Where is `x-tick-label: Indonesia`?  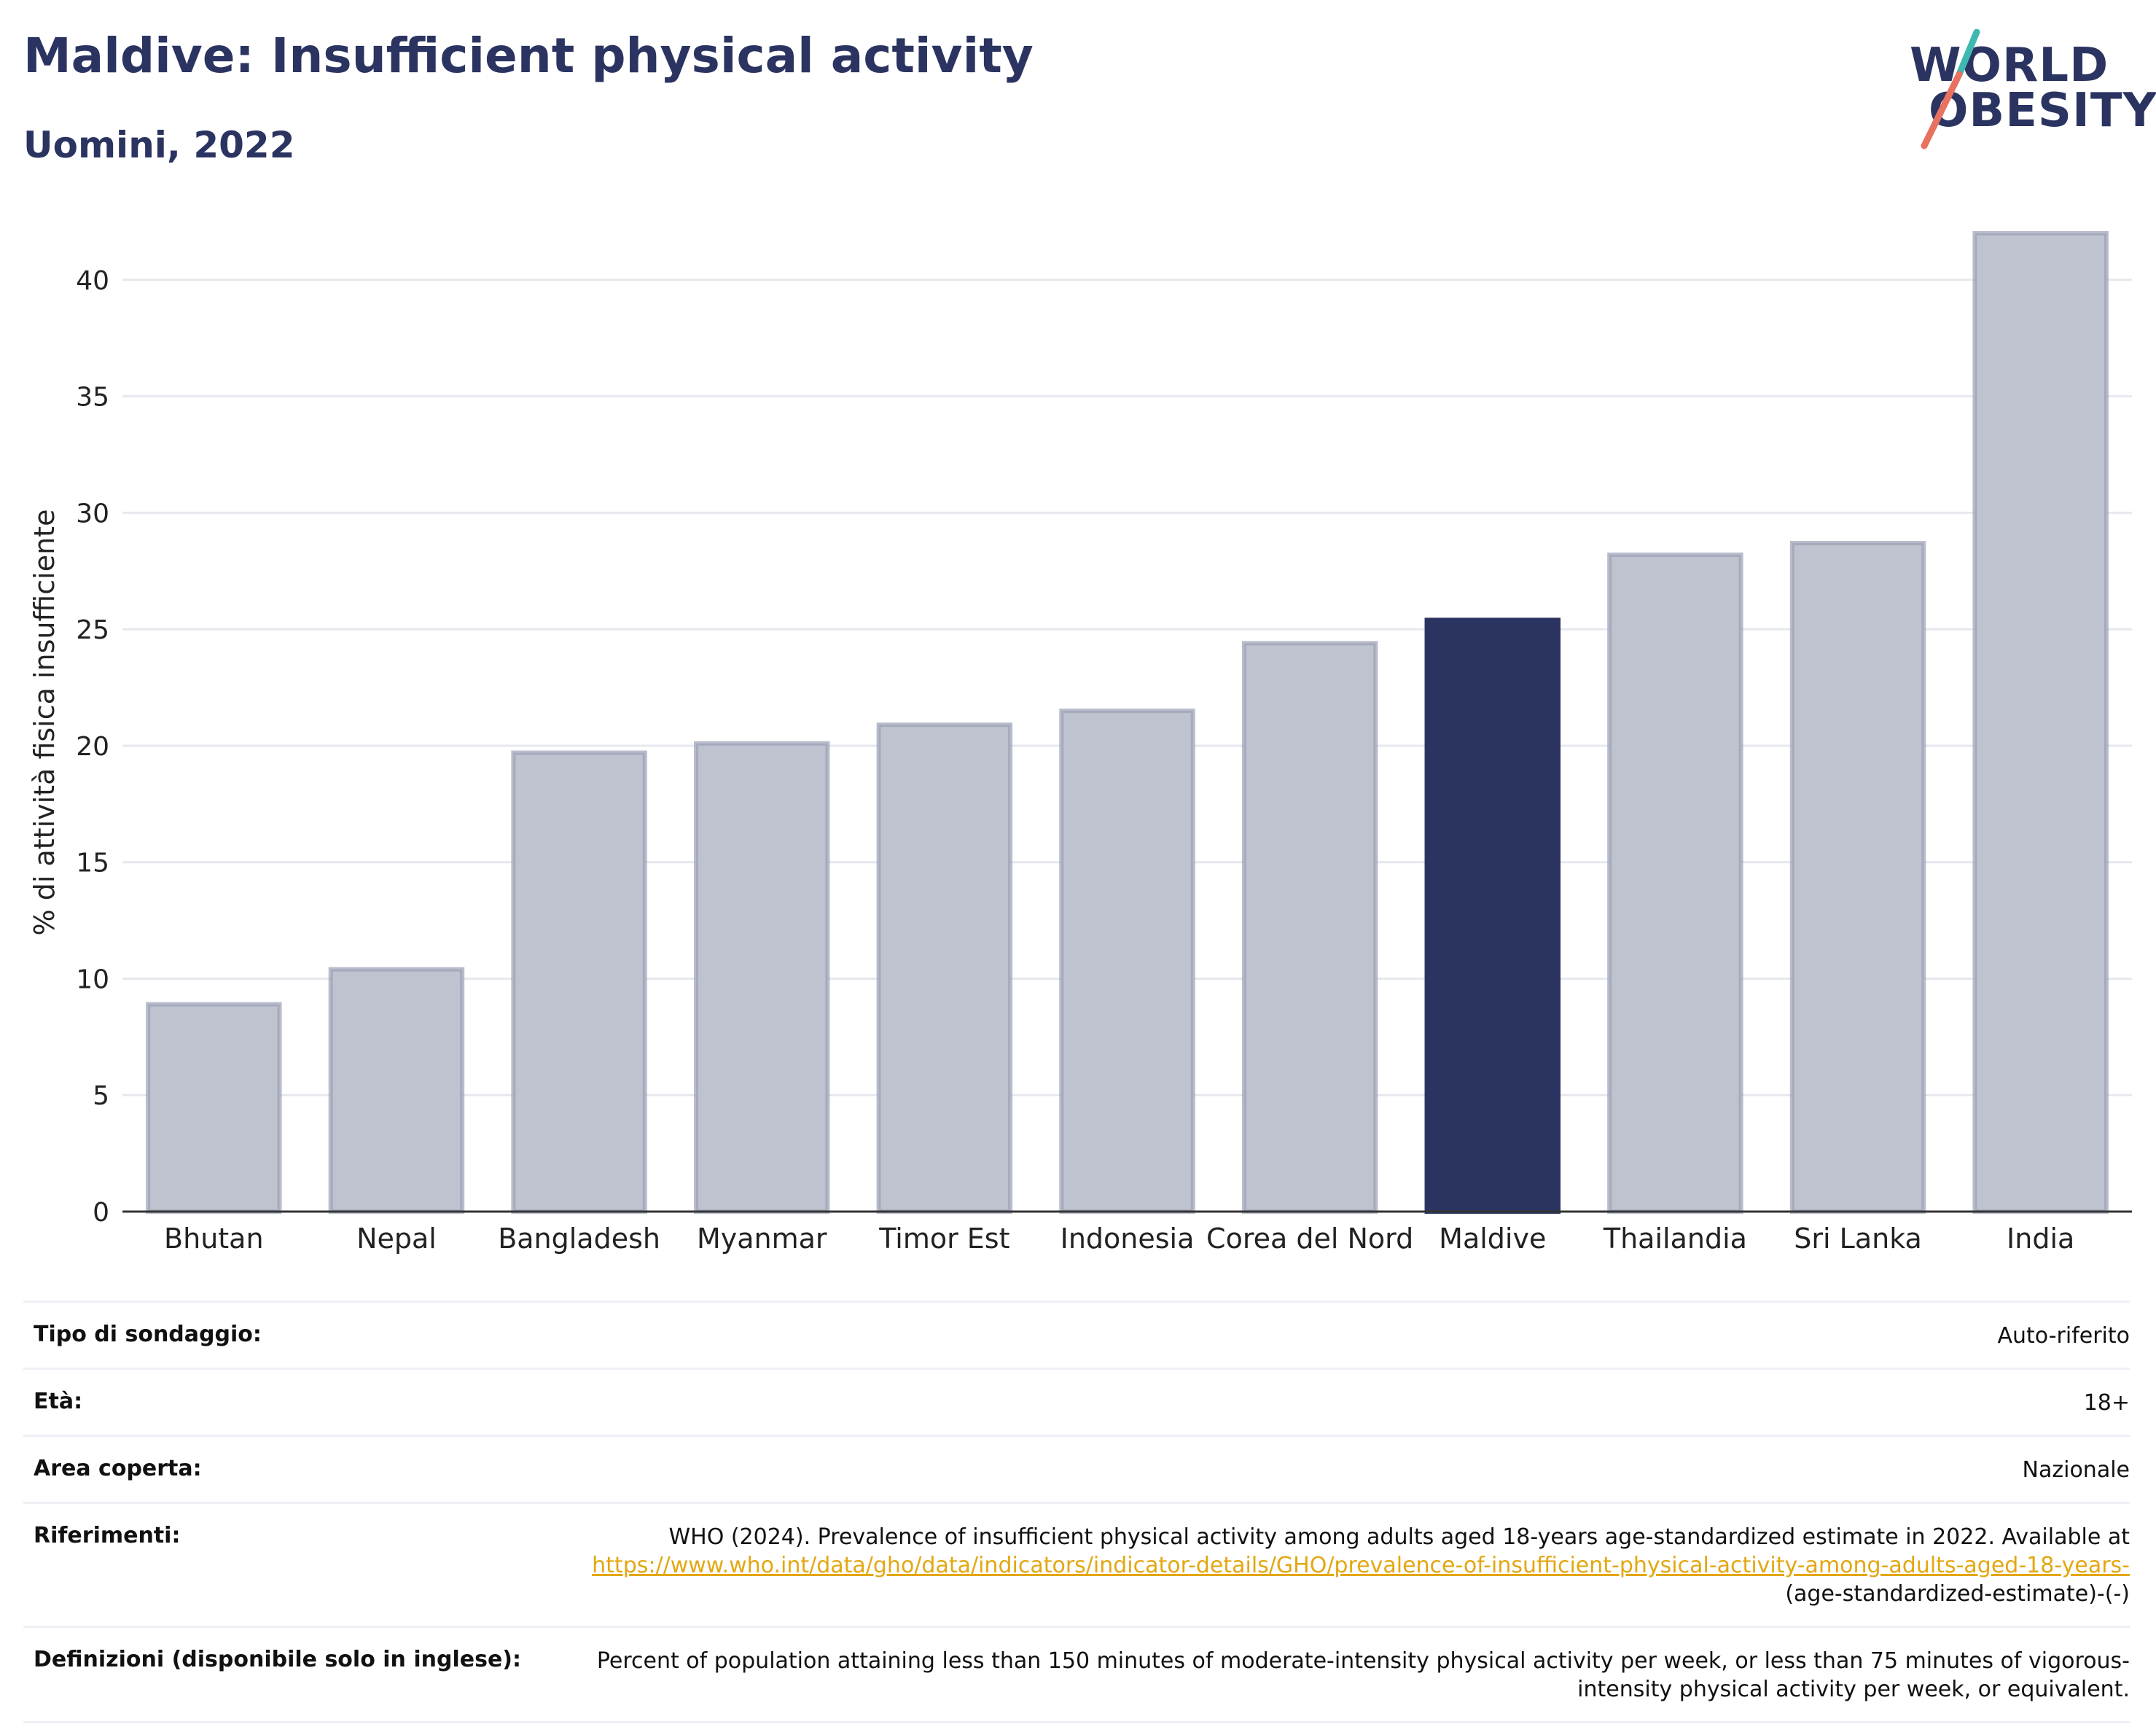
x-tick-label: Indonesia is located at coordinates (1128, 1239).